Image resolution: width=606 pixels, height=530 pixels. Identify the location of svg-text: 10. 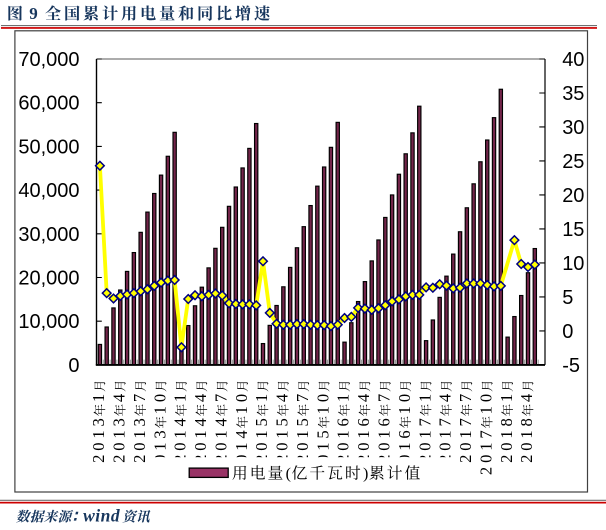
(573, 264).